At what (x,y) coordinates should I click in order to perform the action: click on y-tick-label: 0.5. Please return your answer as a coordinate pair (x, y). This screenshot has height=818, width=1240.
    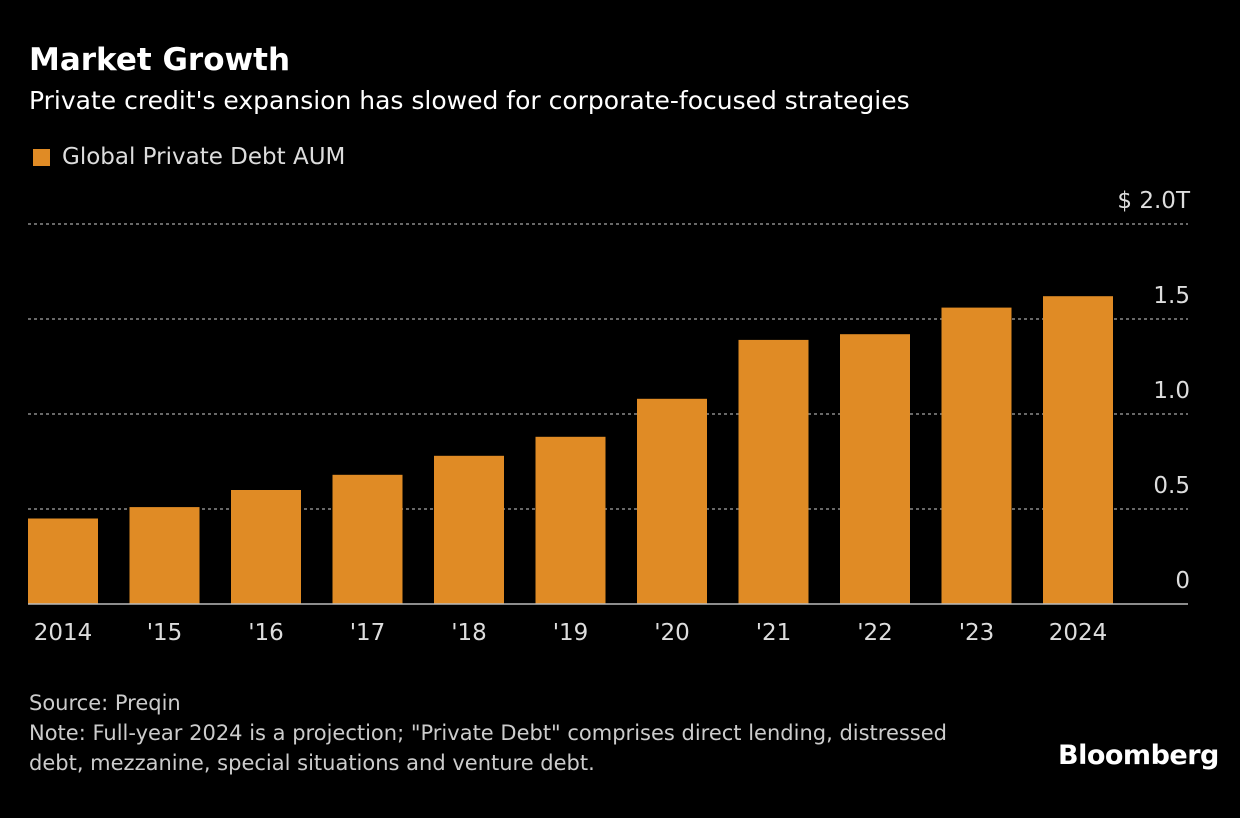
    Looking at the image, I should click on (1171, 486).